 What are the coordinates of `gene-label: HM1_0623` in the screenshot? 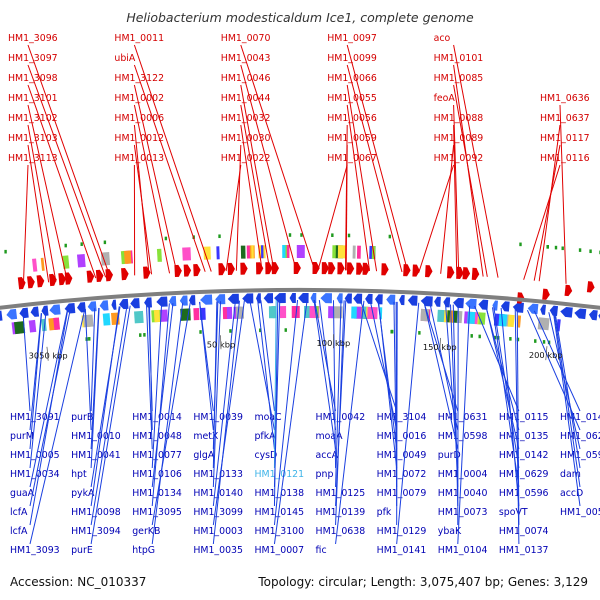 It's located at (580, 436).